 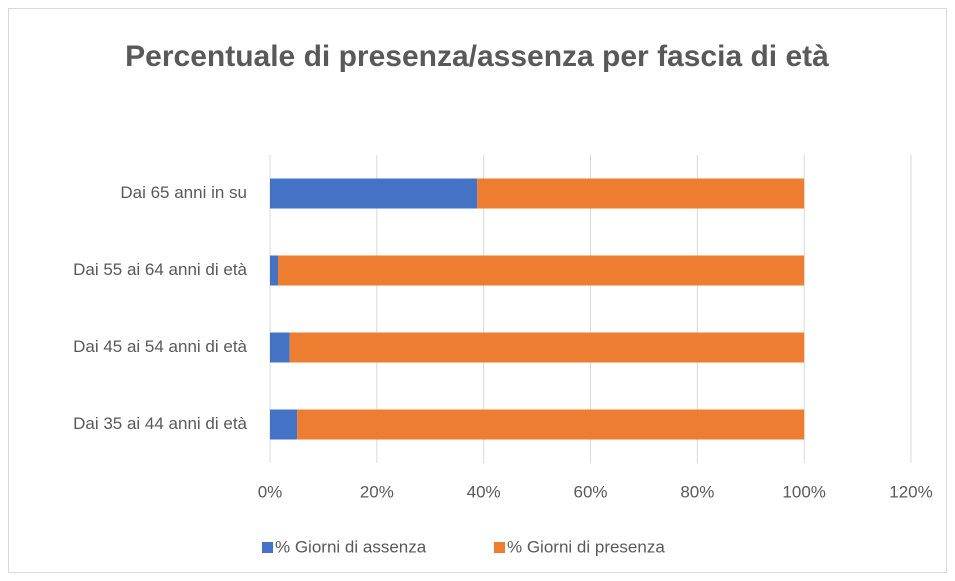 What do you see at coordinates (377, 491) in the screenshot?
I see `x-tick-label: 20%` at bounding box center [377, 491].